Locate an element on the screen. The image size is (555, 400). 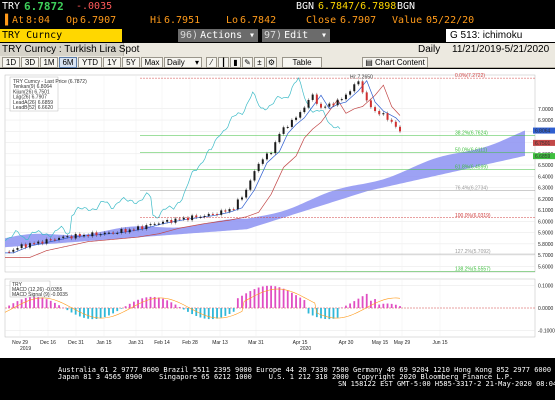
legend-entry: TRY Curncy - Last Price (6.7872) is located at coordinates (50, 82).